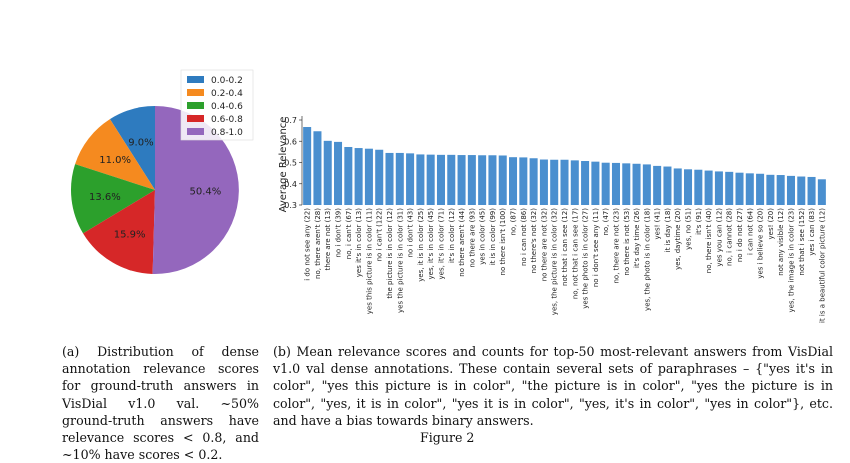  What do you see at coordinates (130, 235) in the screenshot?
I see `pie-slice-label: 15.9%` at bounding box center [130, 235].